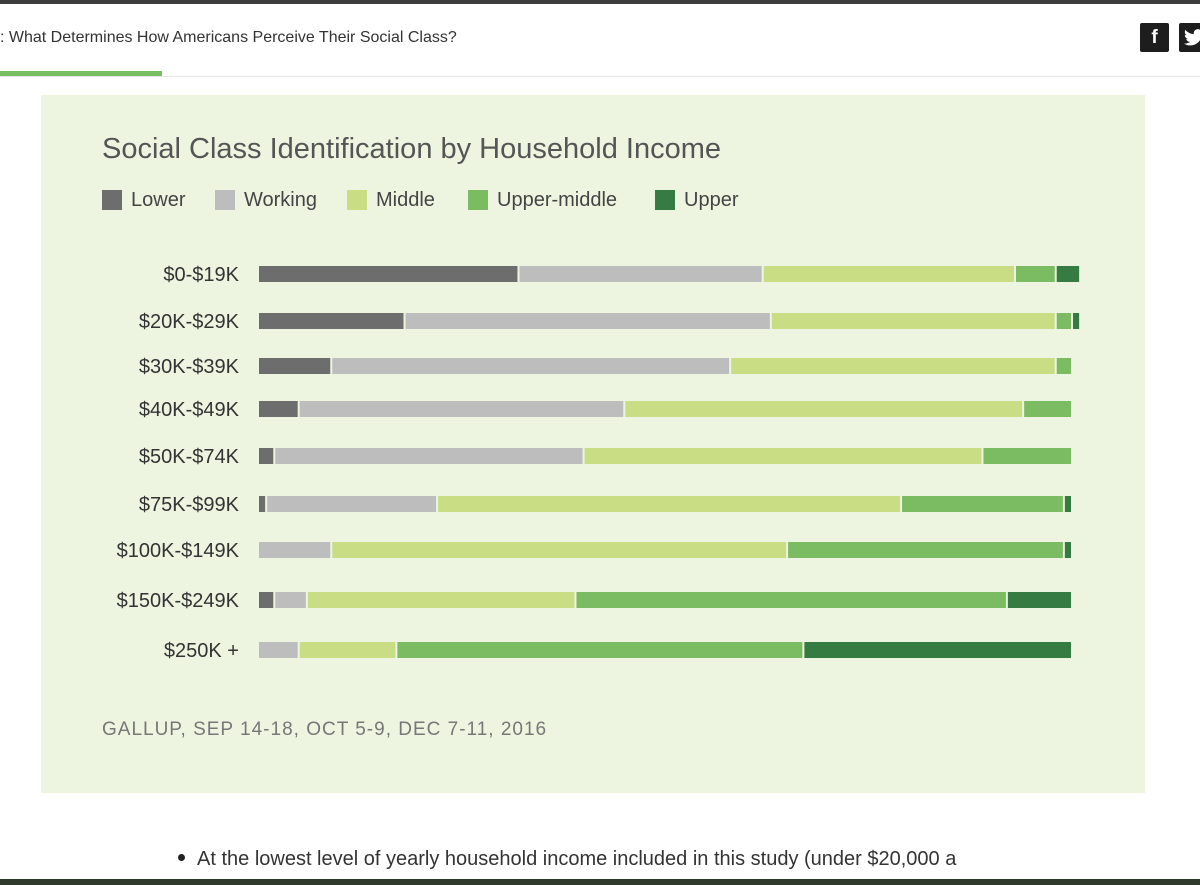  Describe the element at coordinates (791, 600) in the screenshot. I see `bar-upper-middle-150k-249k` at that location.